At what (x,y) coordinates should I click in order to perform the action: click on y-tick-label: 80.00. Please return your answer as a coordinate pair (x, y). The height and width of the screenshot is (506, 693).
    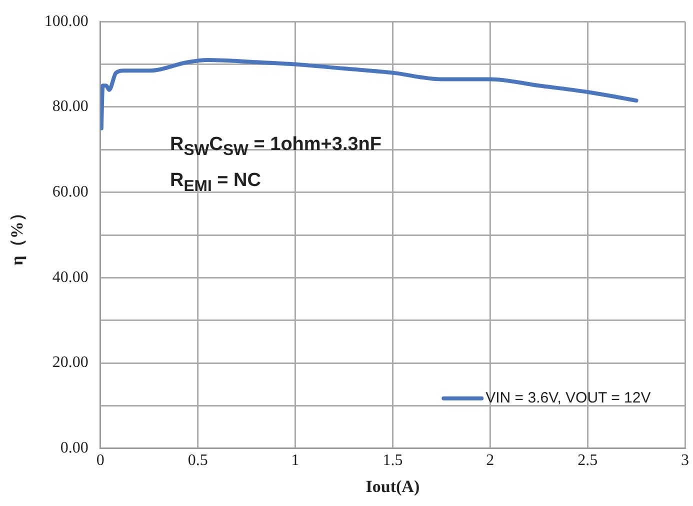
    Looking at the image, I should click on (70, 107).